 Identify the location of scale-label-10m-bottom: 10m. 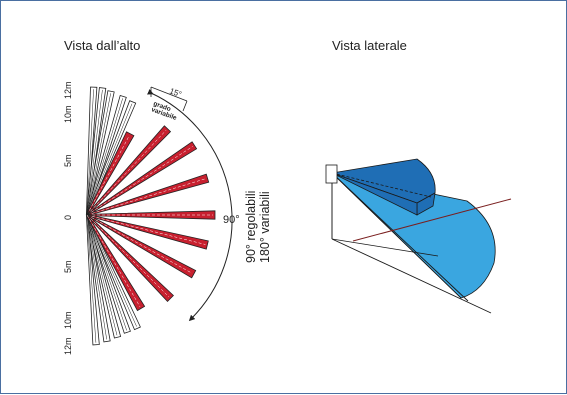
(68, 320).